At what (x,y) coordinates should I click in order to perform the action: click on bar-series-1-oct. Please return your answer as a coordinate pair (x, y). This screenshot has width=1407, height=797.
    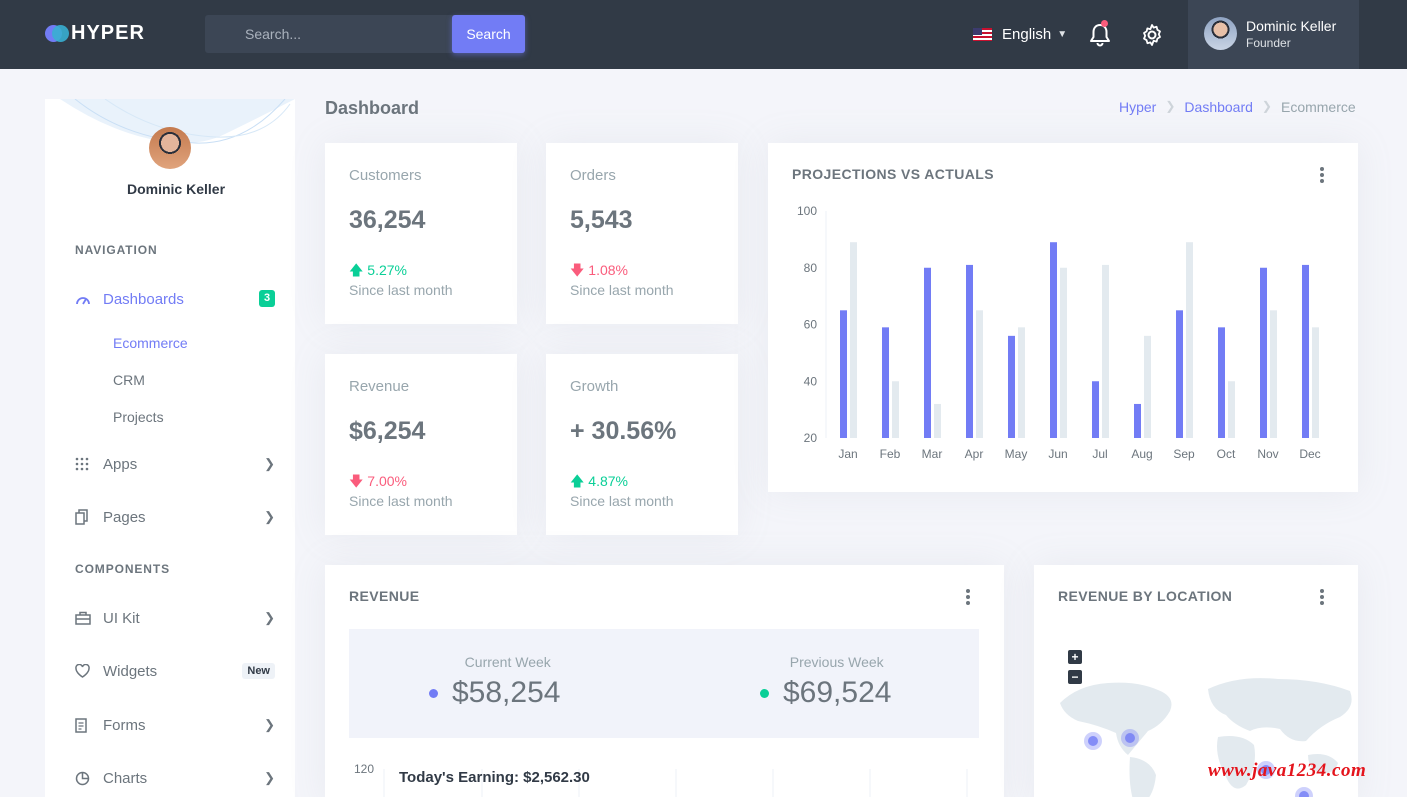
    Looking at the image, I should click on (1221, 382).